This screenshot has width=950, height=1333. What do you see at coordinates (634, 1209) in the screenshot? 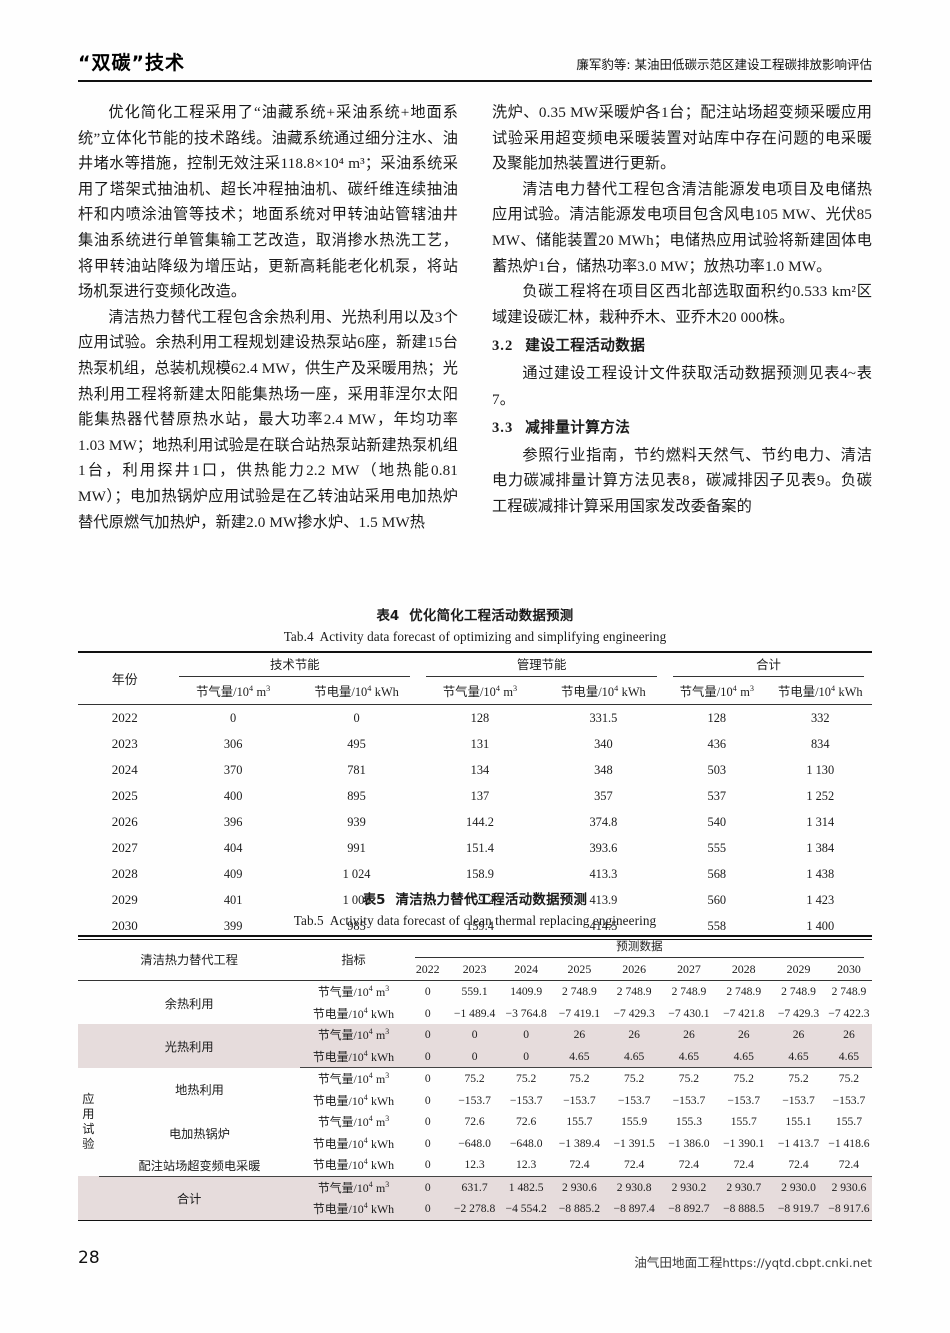
I see `table-5-cell-value: −8 897.4` at bounding box center [634, 1209].